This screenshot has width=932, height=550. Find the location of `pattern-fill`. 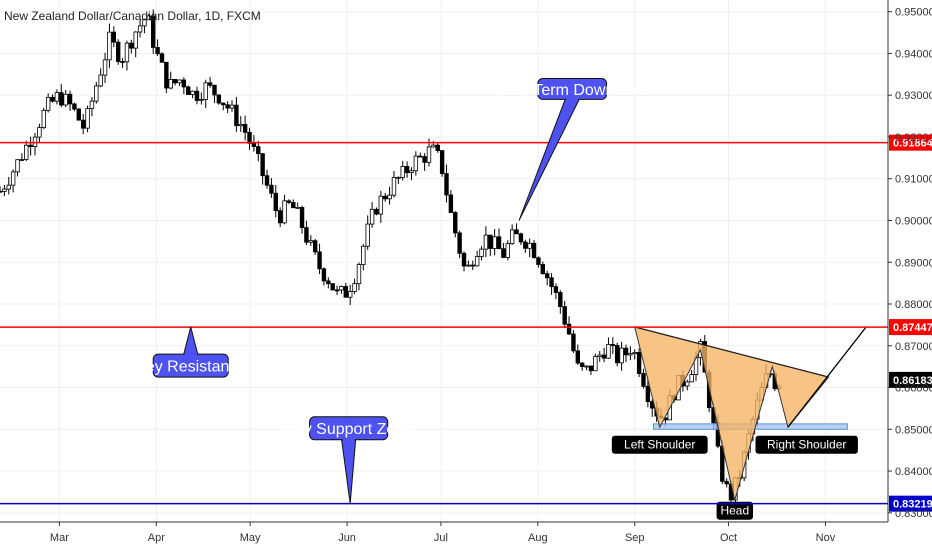

pattern-fill is located at coordinates (732, 413).